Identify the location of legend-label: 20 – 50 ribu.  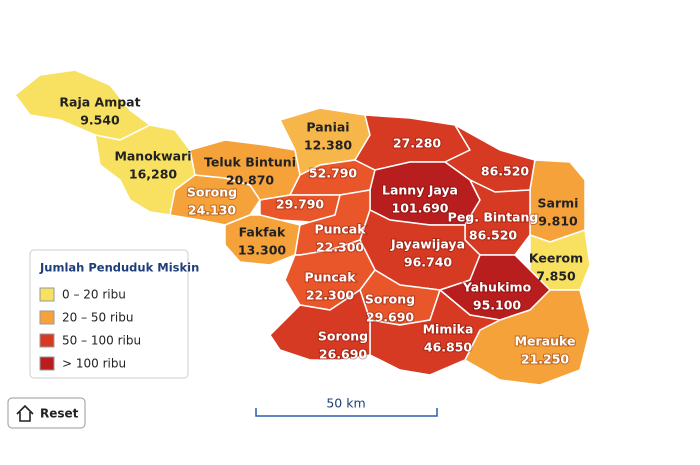
(97, 318).